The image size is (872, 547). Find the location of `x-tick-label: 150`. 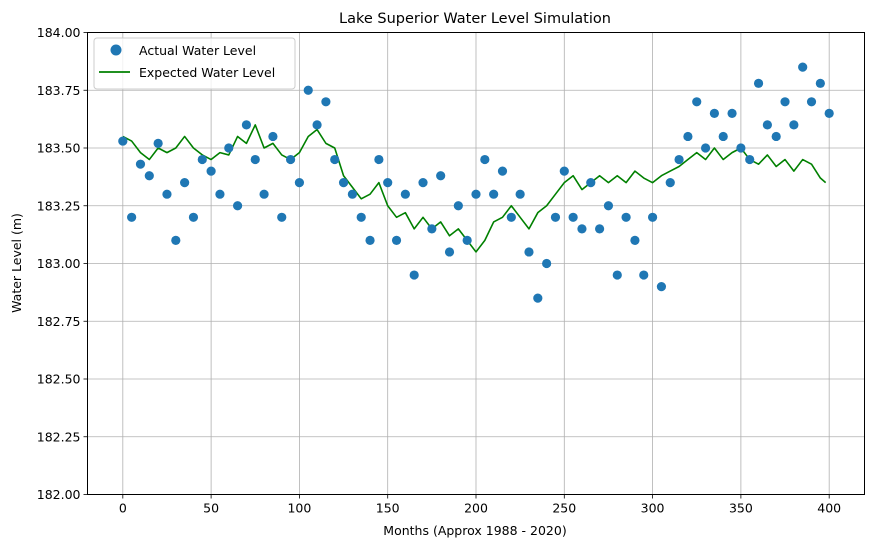

x-tick-label: 150 is located at coordinates (388, 508).